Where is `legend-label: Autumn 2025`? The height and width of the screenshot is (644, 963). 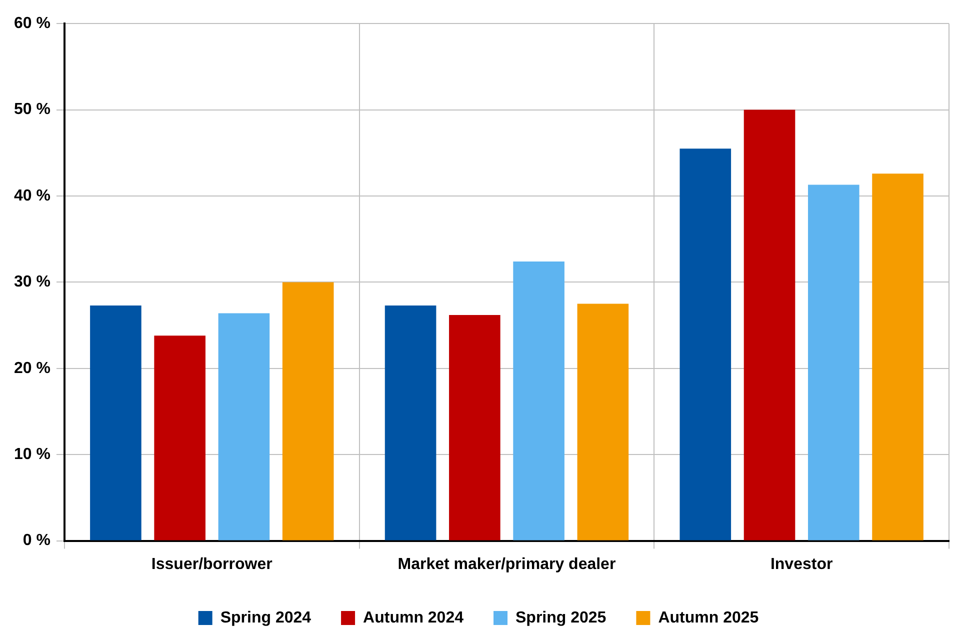 legend-label: Autumn 2025 is located at coordinates (708, 617).